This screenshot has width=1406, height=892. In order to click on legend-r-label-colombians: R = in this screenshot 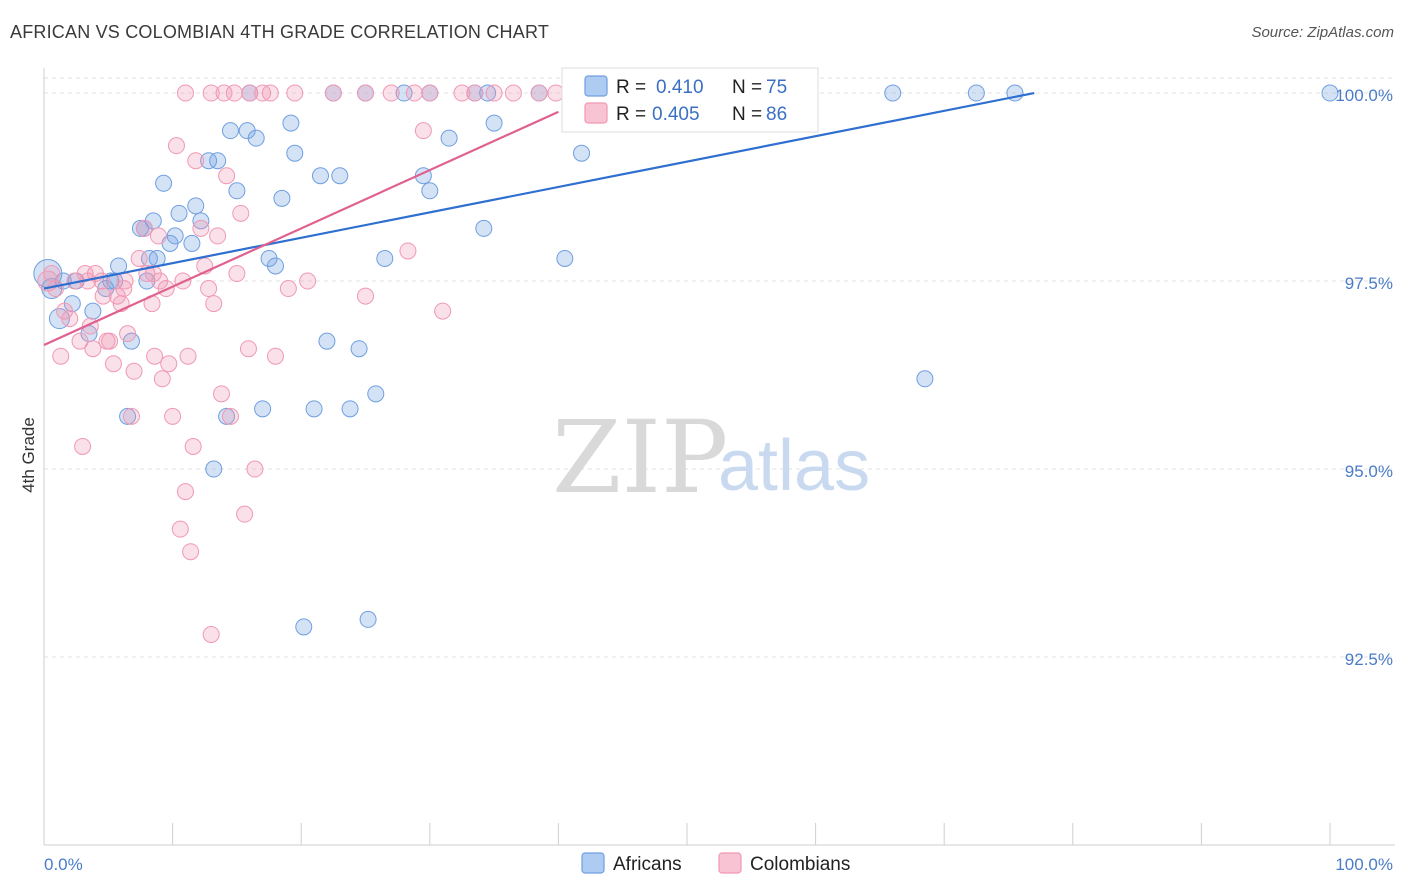, I will do `click(631, 114)`.